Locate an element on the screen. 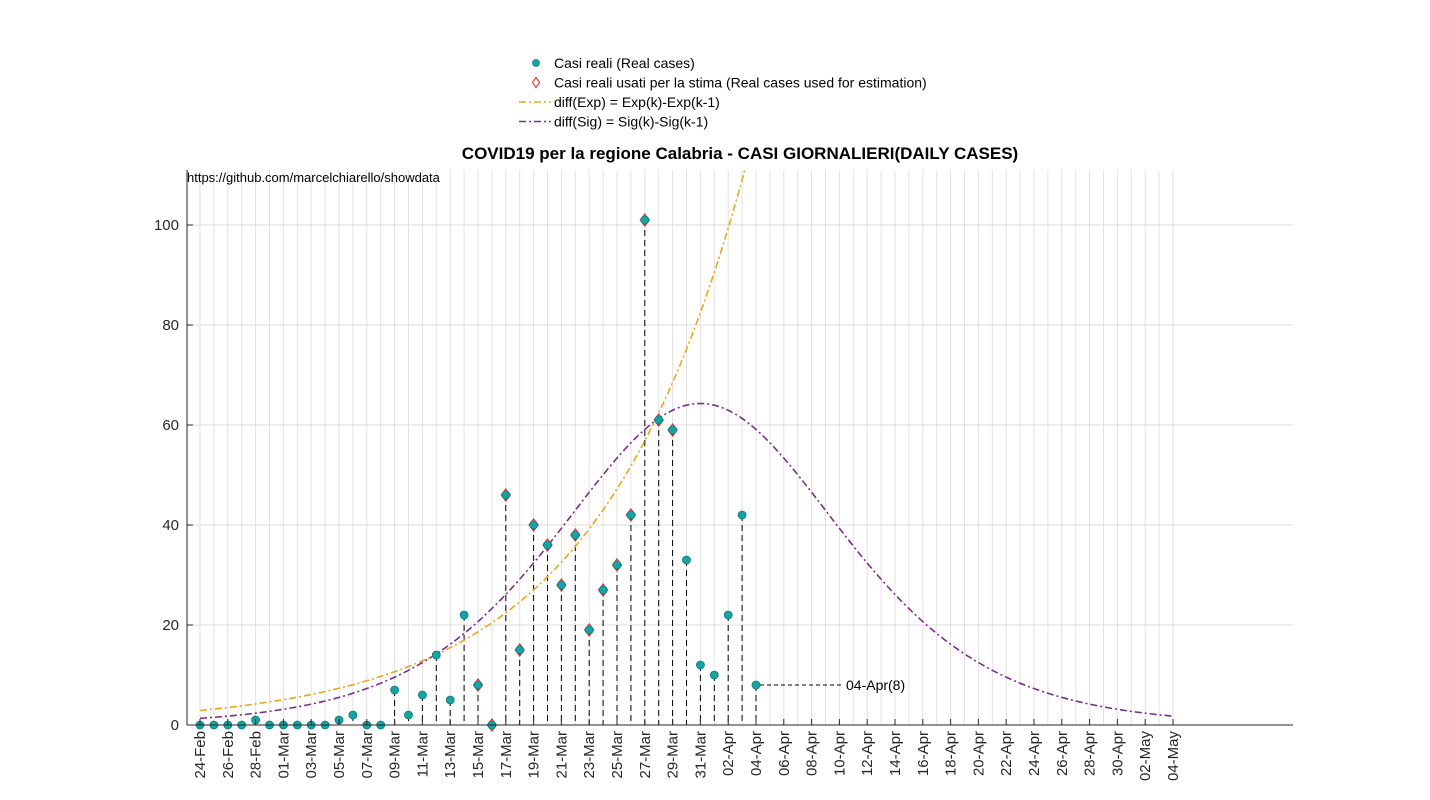 This screenshot has height=800, width=1430. x-tick-label: 02-Apr is located at coordinates (728, 753).